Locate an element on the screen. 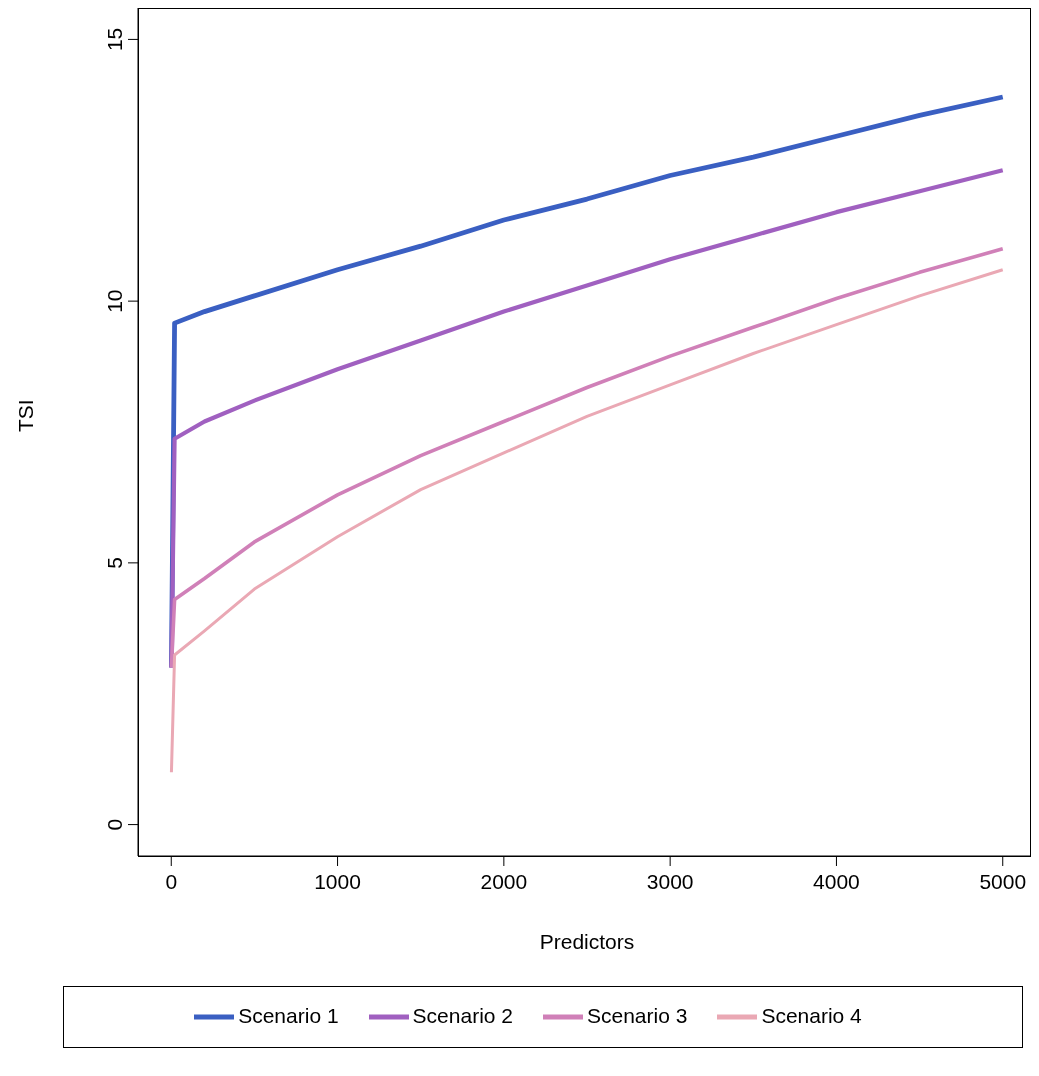 This screenshot has height=1076, width=1039. legend-label: Scenario 4 is located at coordinates (811, 1015).